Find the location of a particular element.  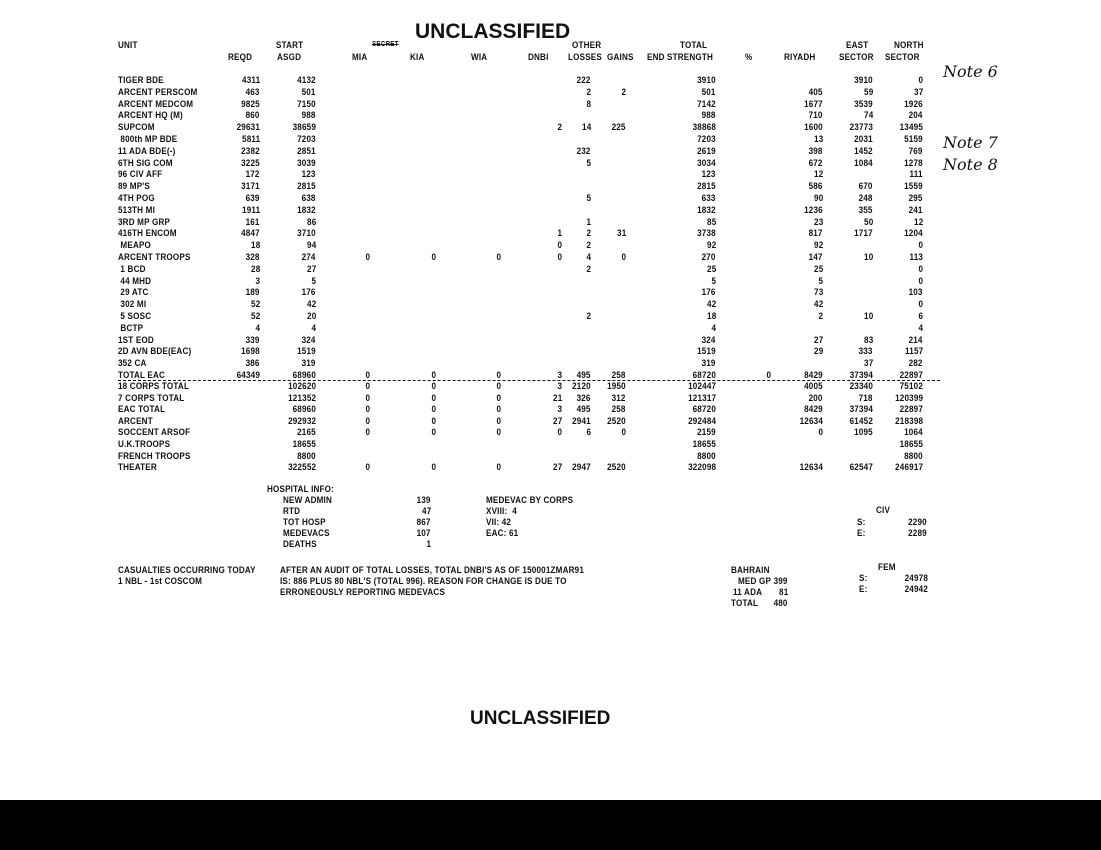

cell-other-losses: 2 is located at coordinates (588, 245).